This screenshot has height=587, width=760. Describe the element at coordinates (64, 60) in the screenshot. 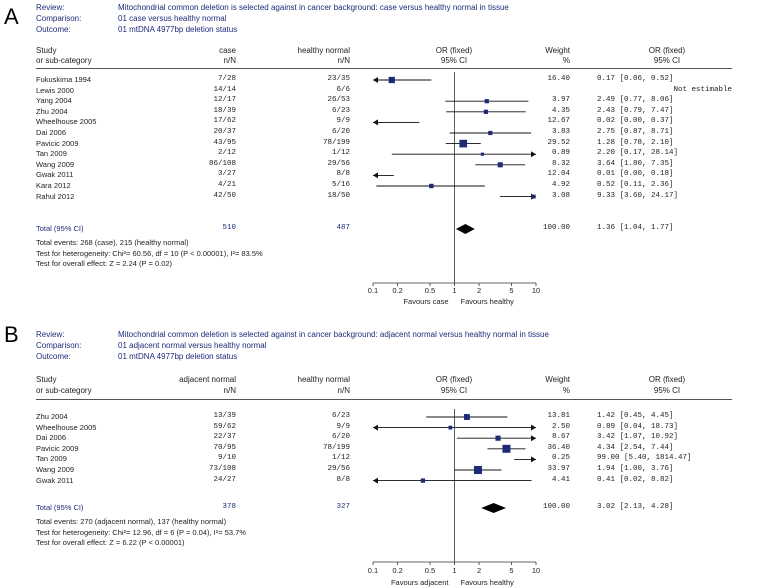

I see `column-header-study2: or sub-category` at that location.